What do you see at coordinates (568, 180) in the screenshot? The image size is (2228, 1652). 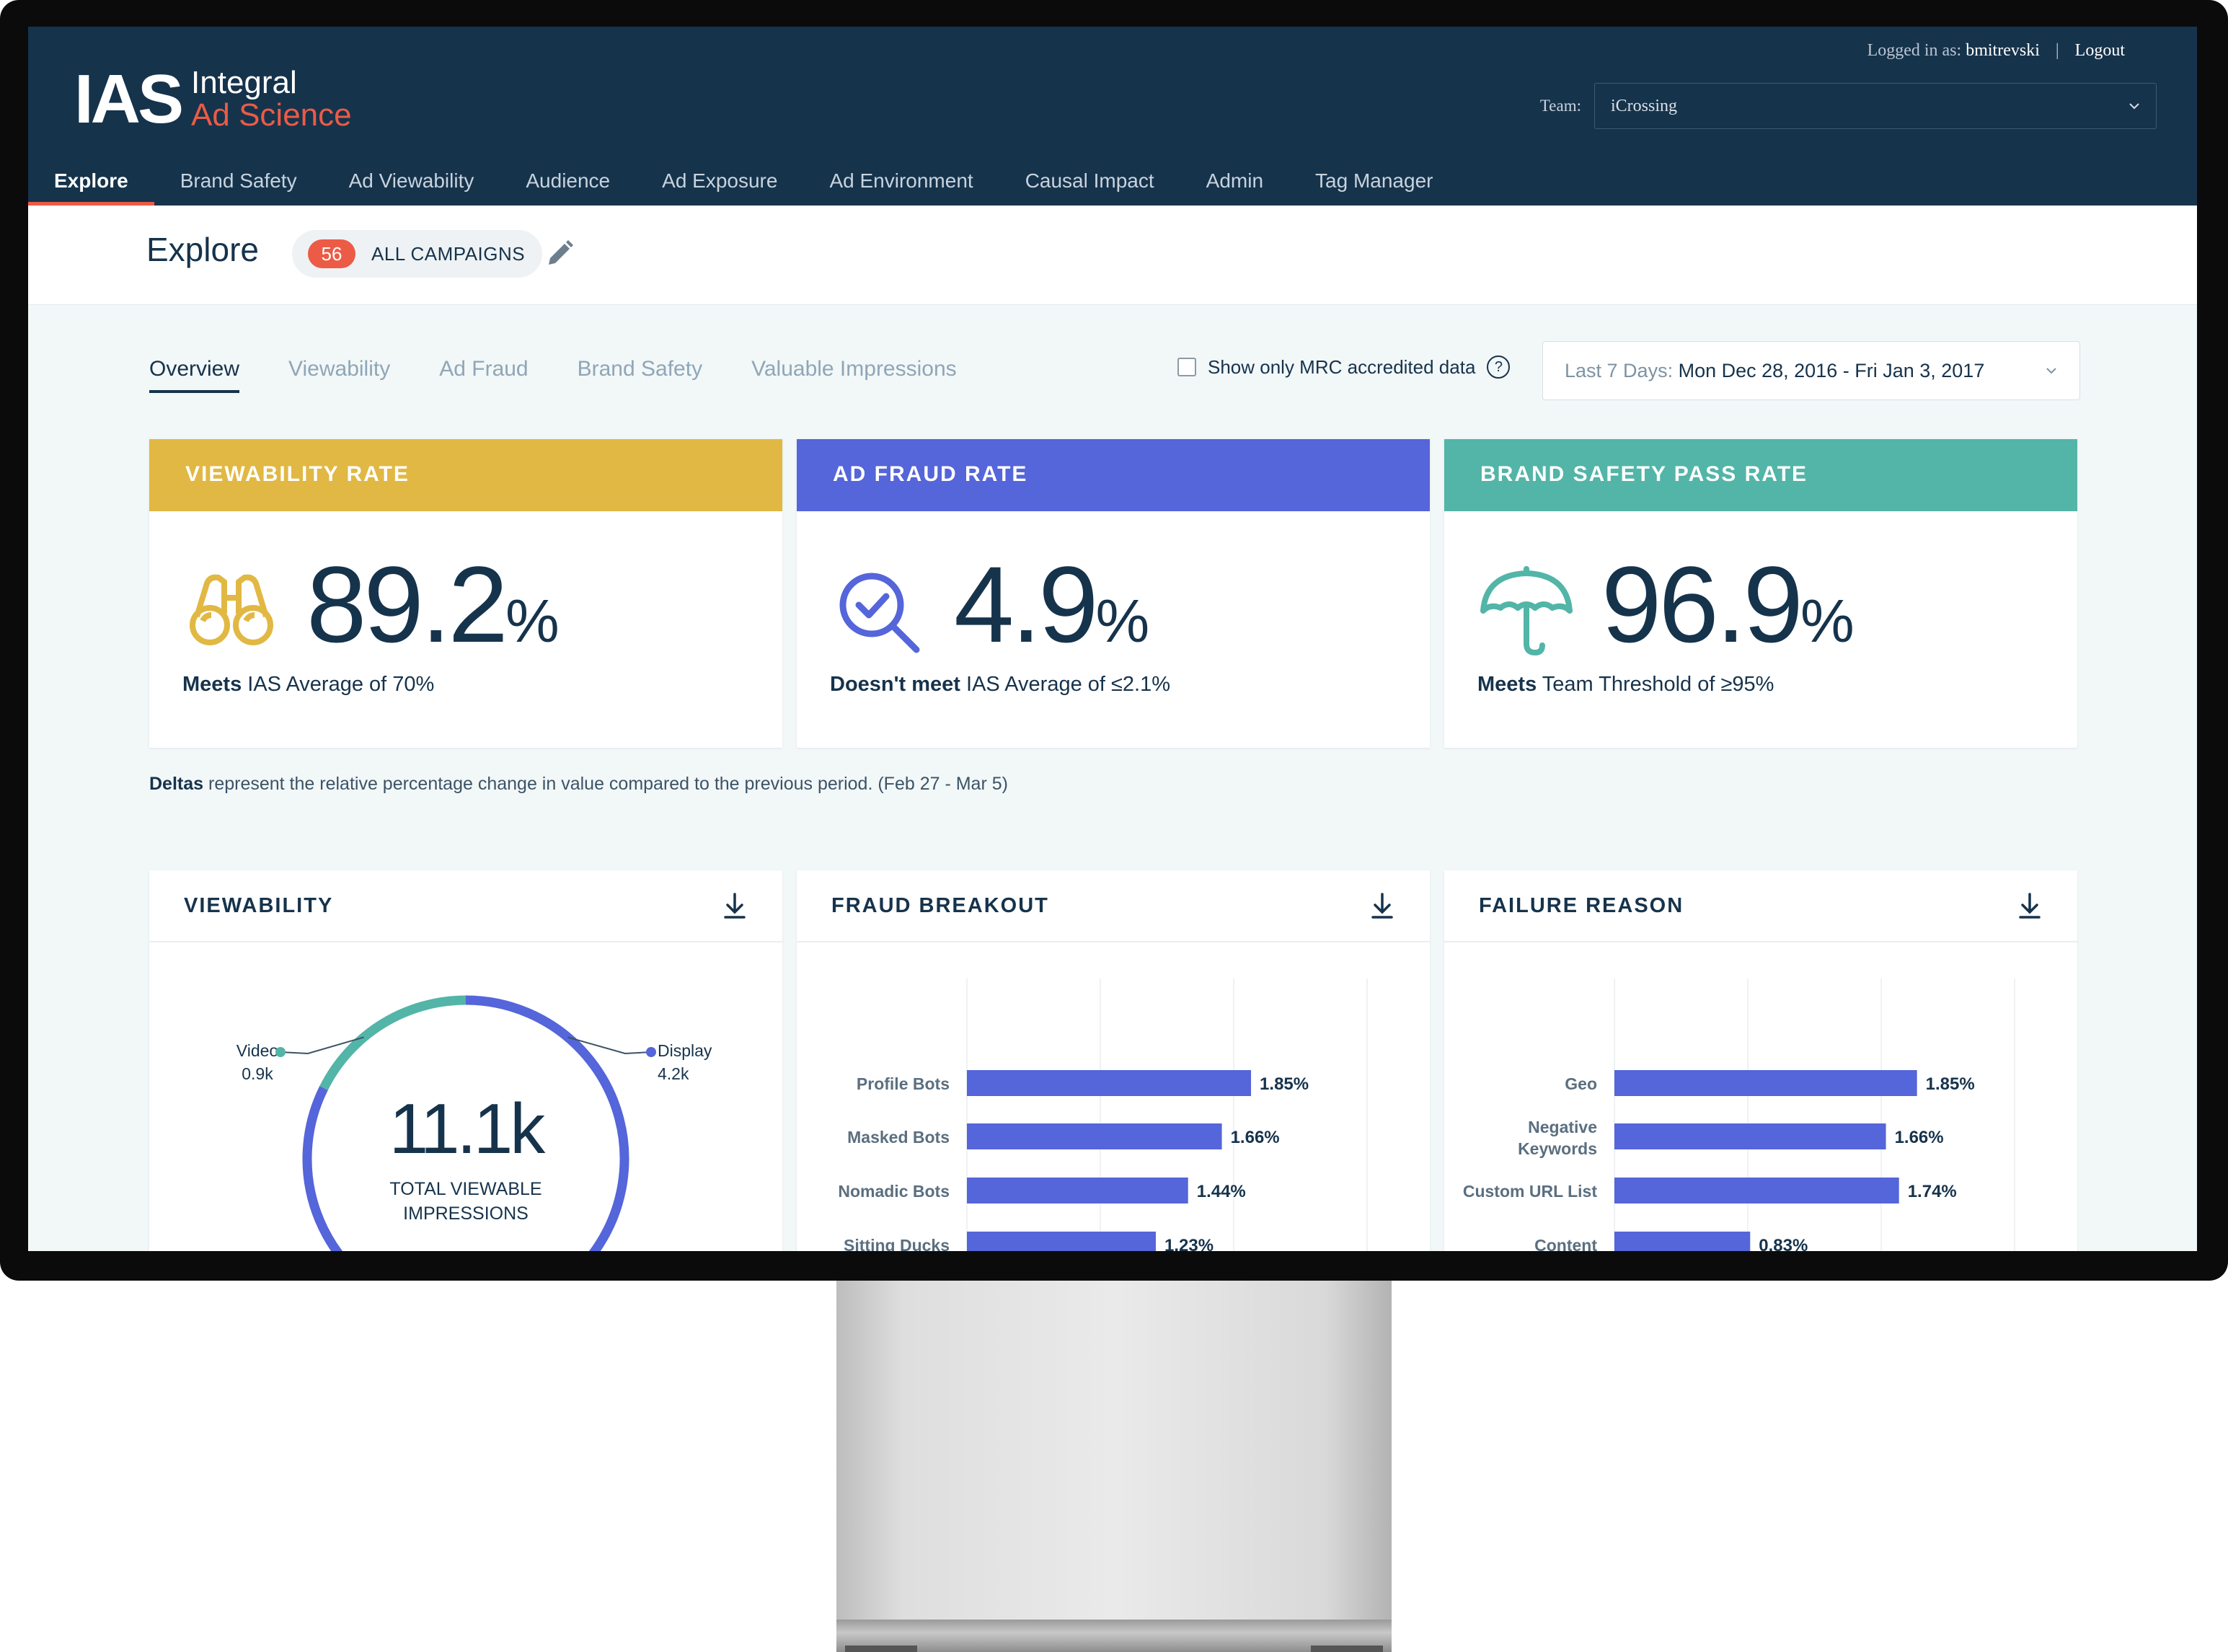 I see `nav-item-audience: Audience` at bounding box center [568, 180].